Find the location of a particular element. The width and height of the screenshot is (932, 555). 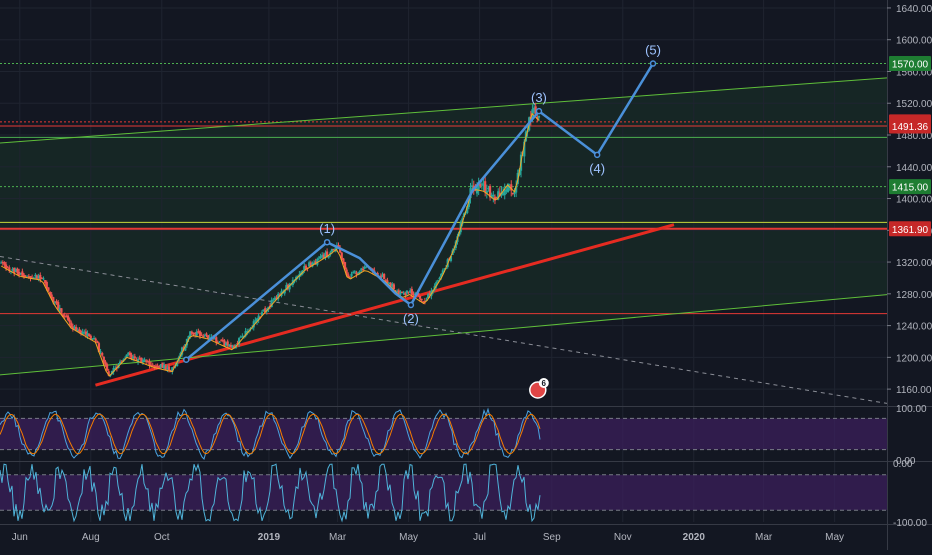

stochastic-k-line is located at coordinates (270, 433).